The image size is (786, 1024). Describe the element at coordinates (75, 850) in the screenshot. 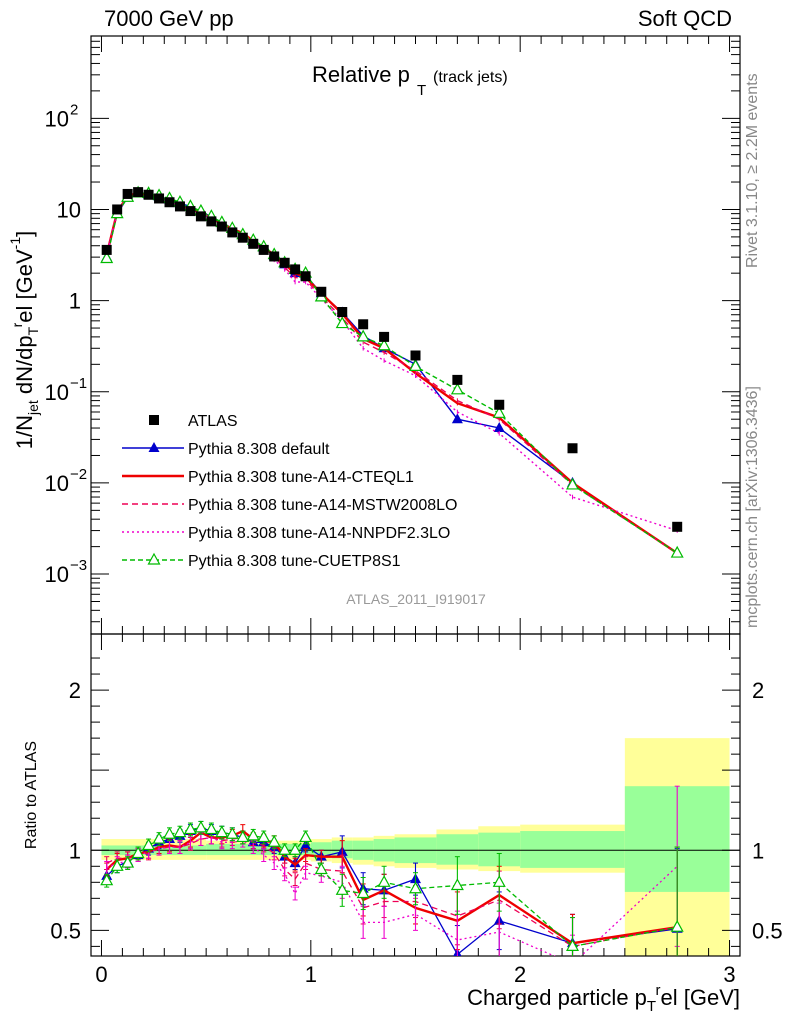

I see `ratio-y-tick-label: 1` at that location.